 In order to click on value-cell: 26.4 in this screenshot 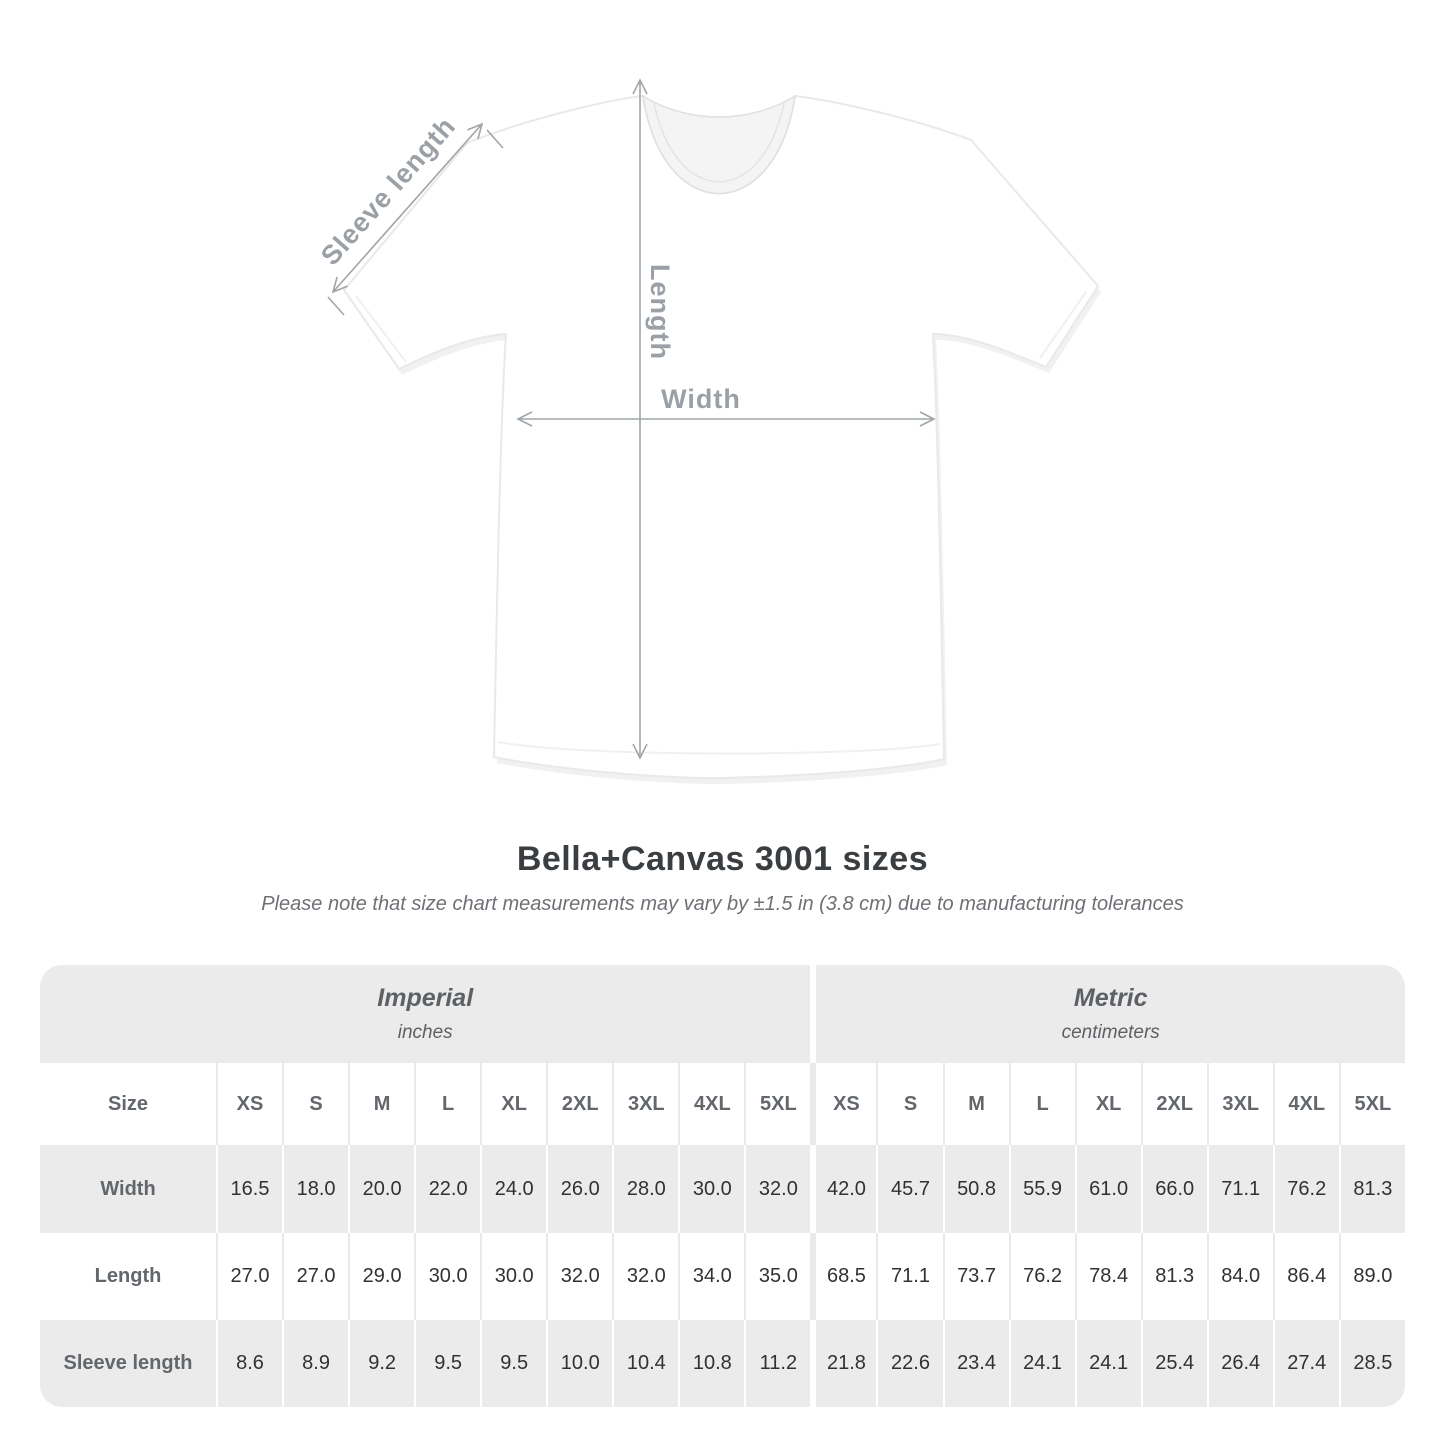, I will do `click(1239, 1363)`.